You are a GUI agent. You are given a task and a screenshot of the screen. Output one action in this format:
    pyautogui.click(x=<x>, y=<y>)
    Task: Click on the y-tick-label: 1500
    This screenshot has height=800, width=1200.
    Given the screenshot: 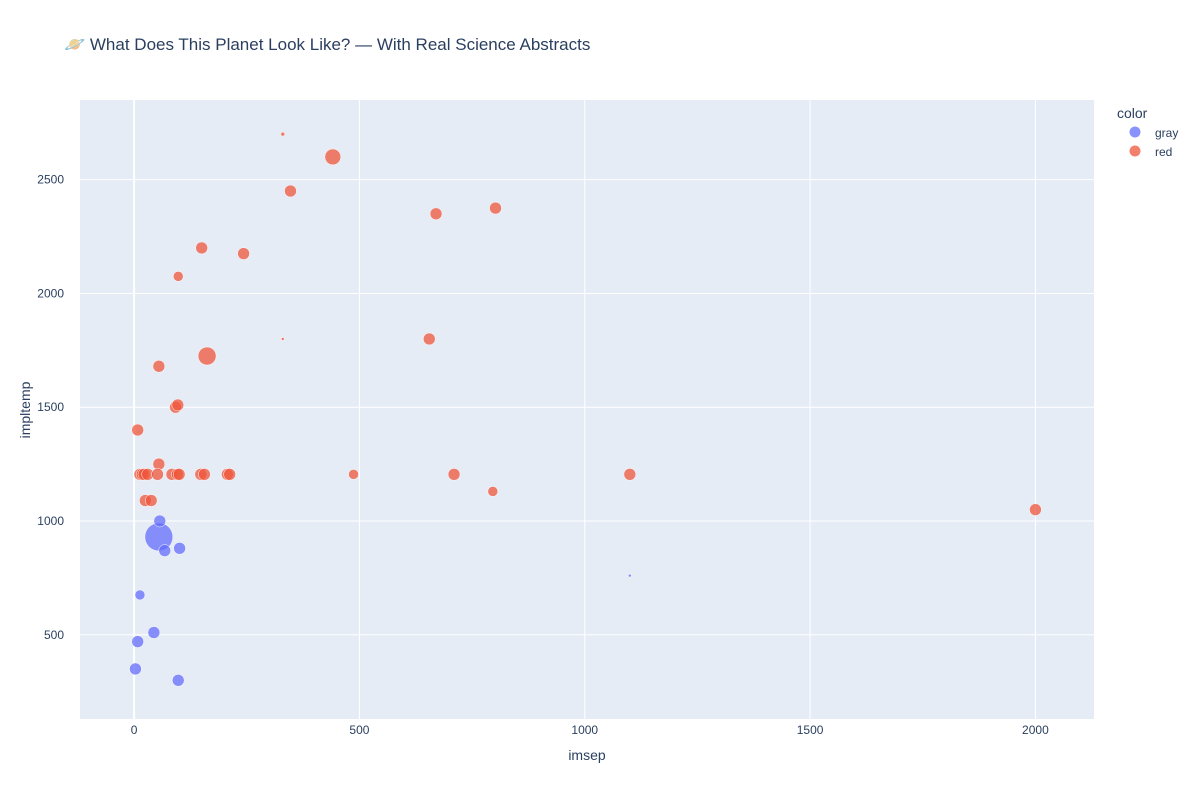 What is the action you would take?
    pyautogui.click(x=50, y=407)
    